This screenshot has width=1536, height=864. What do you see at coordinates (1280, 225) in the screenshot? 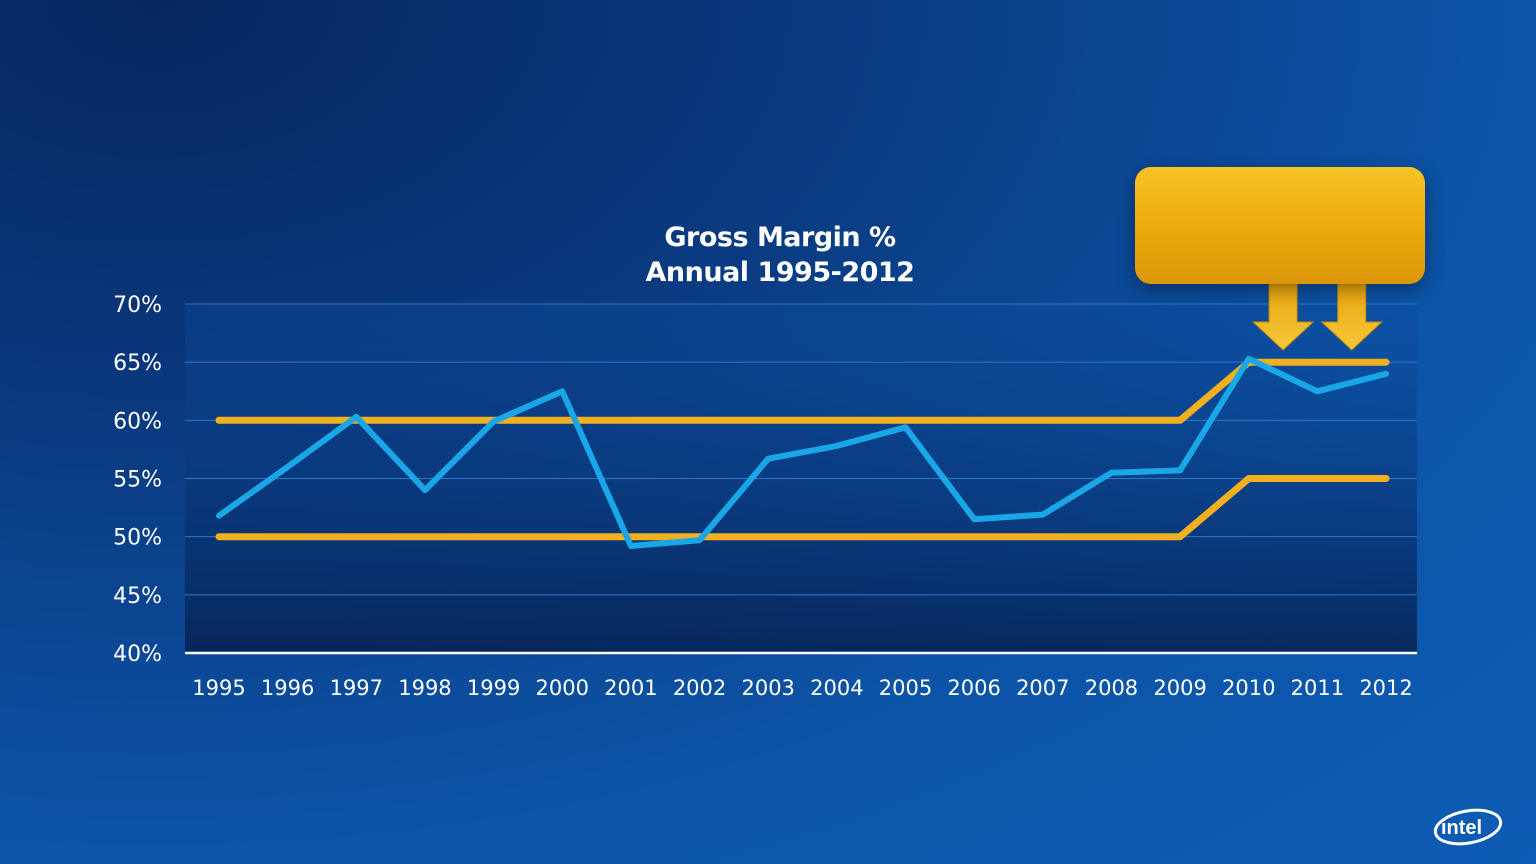
I see `callout-box` at bounding box center [1280, 225].